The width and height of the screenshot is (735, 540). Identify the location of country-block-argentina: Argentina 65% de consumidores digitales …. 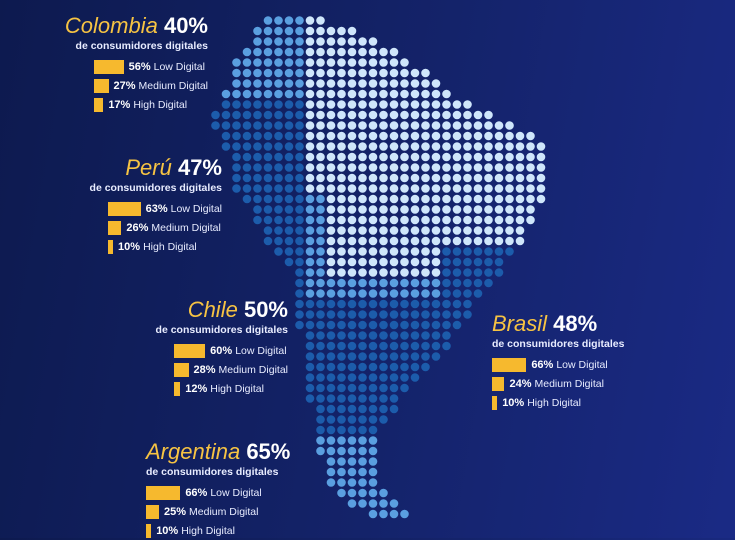
(226, 490).